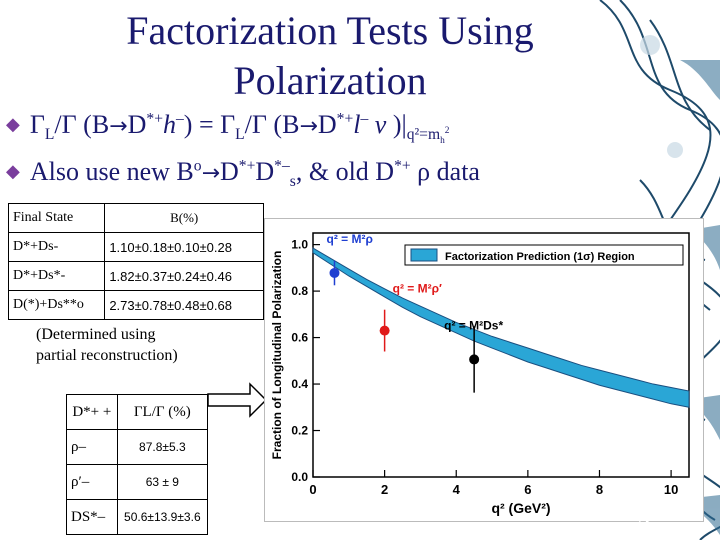 This screenshot has height=540, width=720. What do you see at coordinates (330, 56) in the screenshot?
I see `slide-title: Factorization Tests Using Polarization` at bounding box center [330, 56].